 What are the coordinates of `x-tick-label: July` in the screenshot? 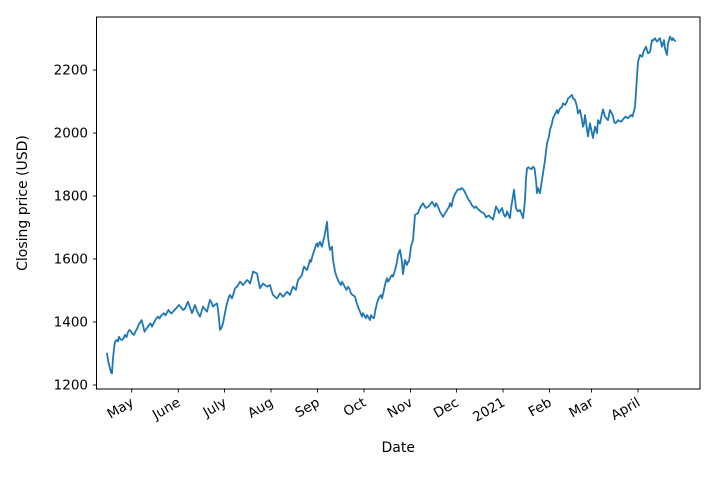 It's located at (215, 408).